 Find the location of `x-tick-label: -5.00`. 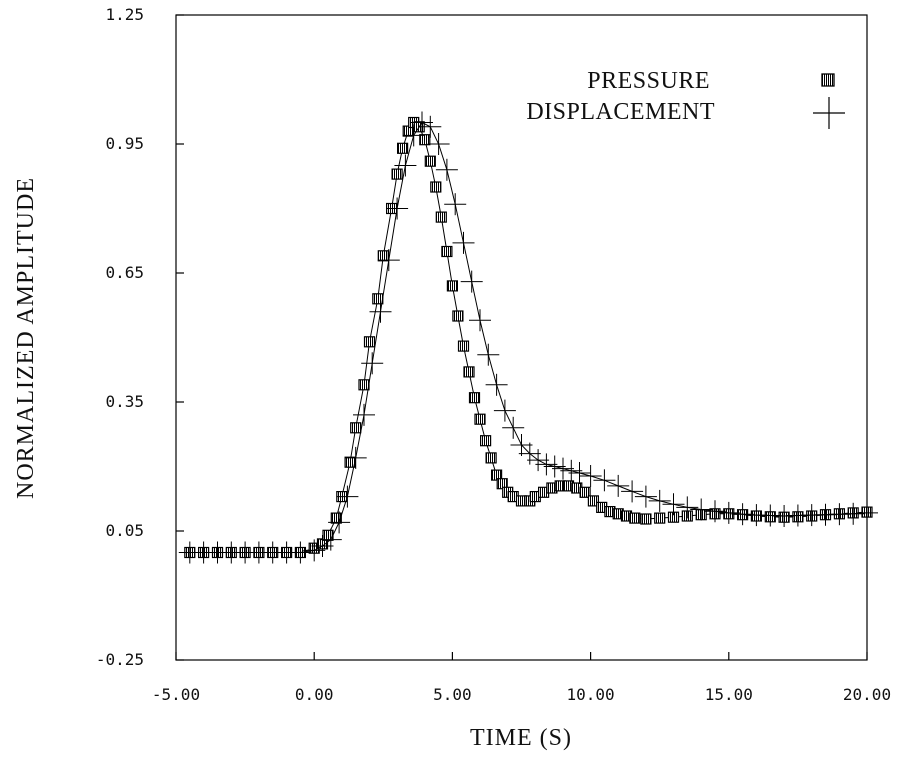

x-tick-label: -5.00 is located at coordinates (176, 694).